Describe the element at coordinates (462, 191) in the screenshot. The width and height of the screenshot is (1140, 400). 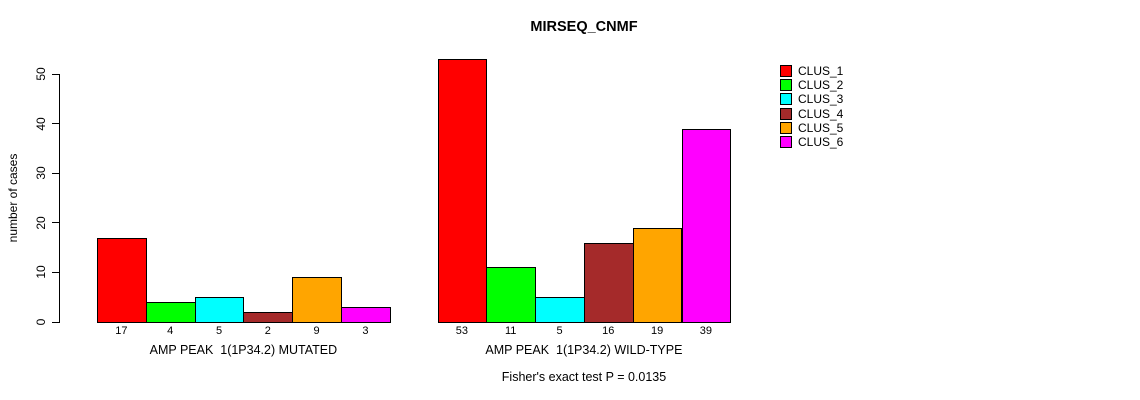
I see `bar-clus-1-g1` at that location.